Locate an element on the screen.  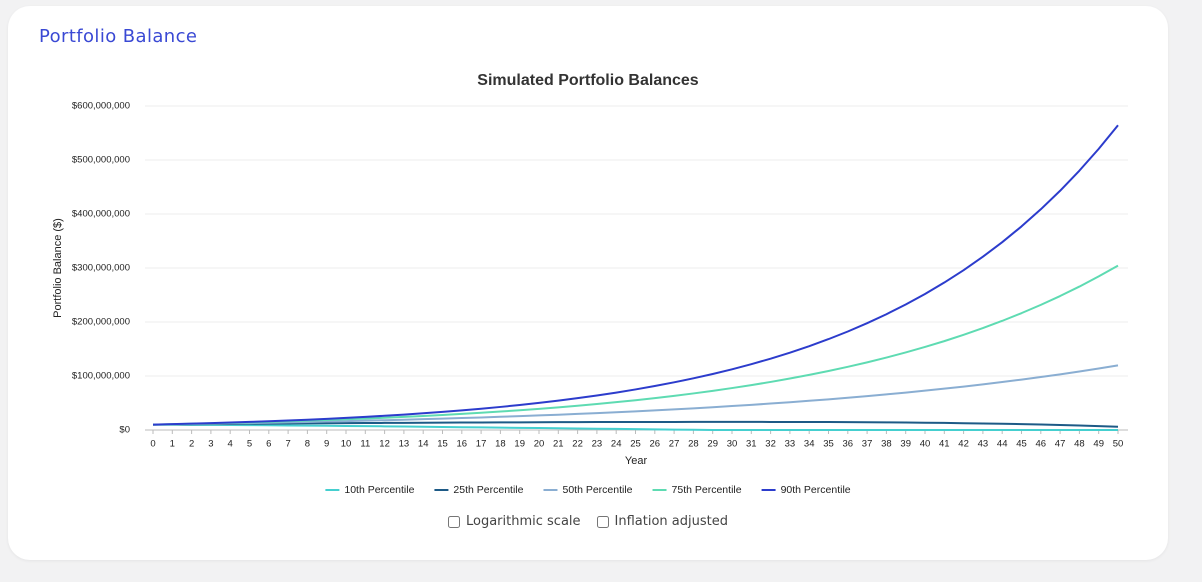
x-tick-label: 20 is located at coordinates (539, 444).